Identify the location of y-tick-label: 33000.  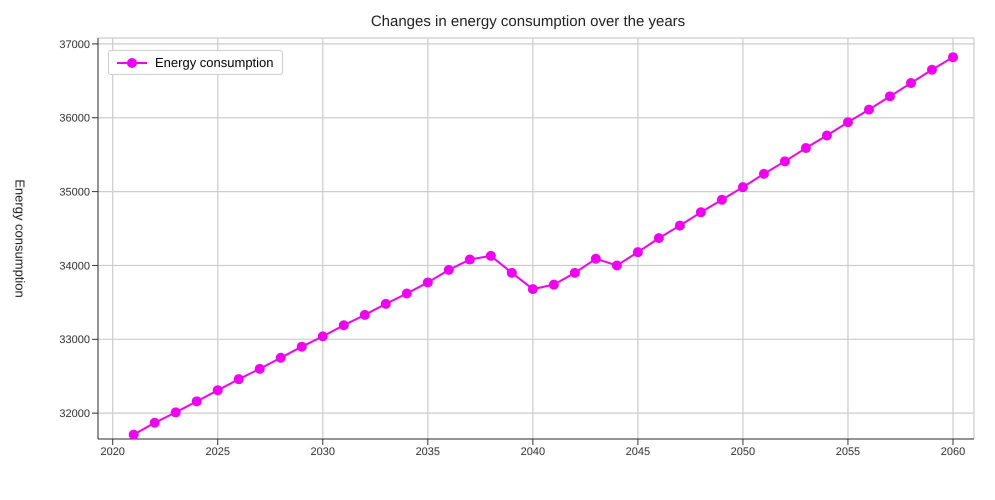
(74, 340).